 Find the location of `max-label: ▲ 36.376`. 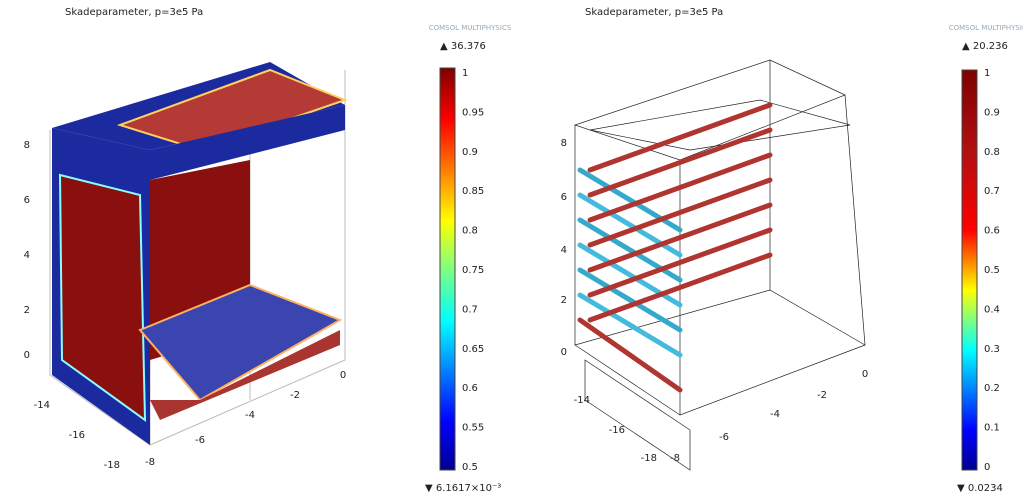

max-label: ▲ 36.376 is located at coordinates (463, 46).